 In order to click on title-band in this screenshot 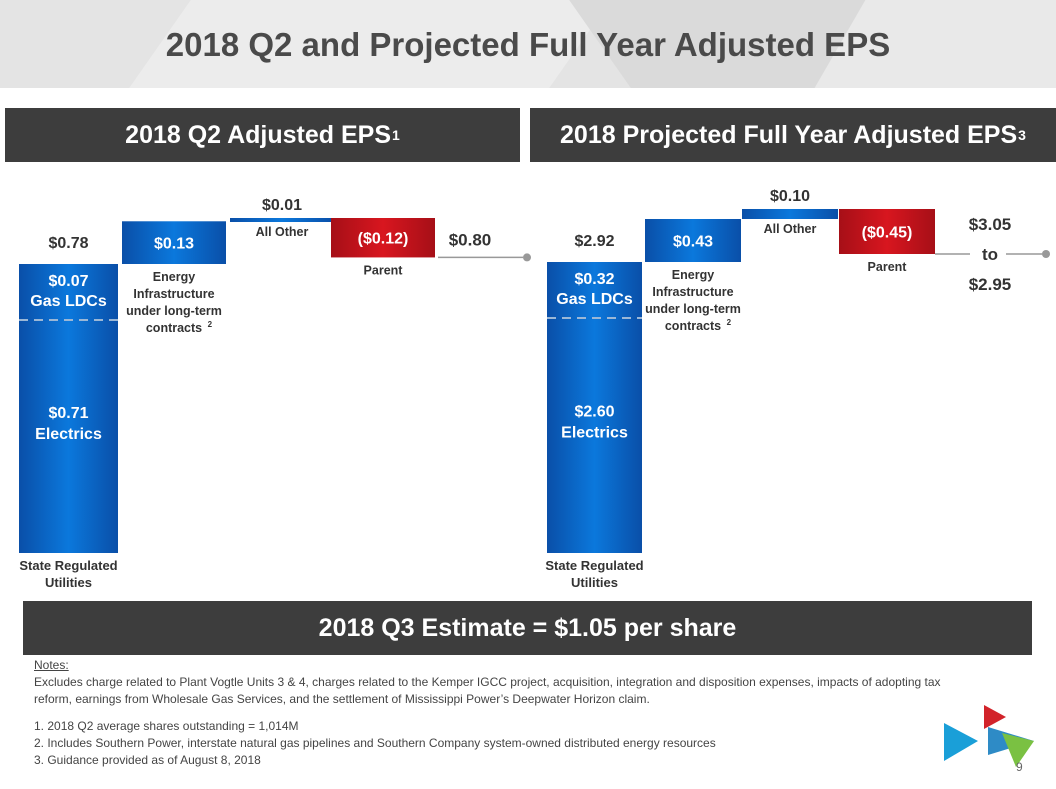, I will do `click(528, 44)`.